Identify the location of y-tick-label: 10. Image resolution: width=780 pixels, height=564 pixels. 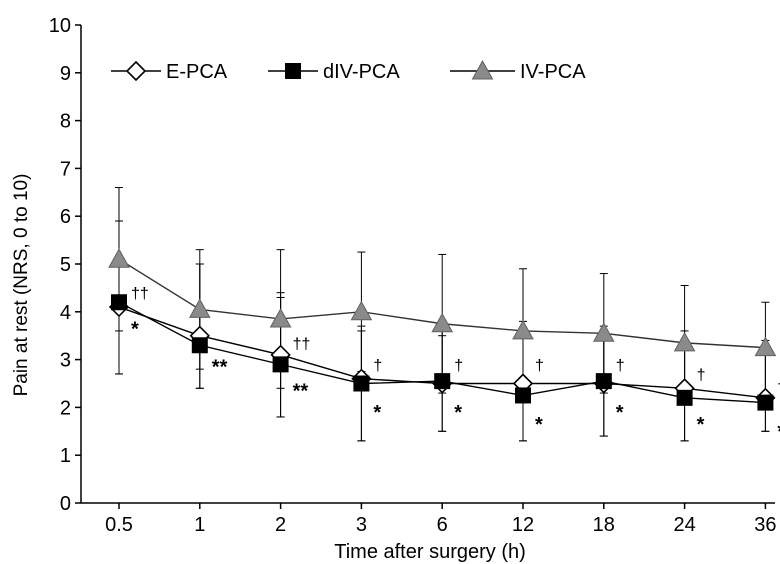
(60, 26).